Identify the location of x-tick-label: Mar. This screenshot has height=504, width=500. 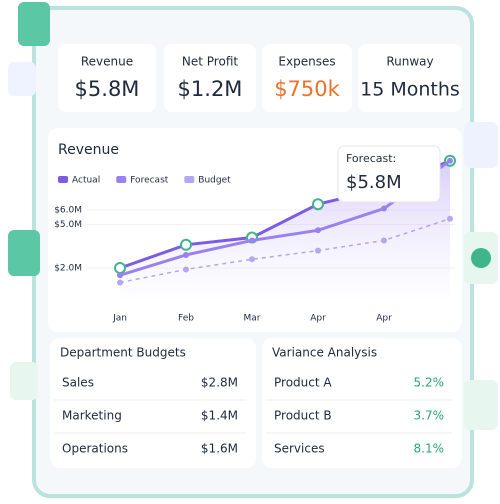
(252, 319).